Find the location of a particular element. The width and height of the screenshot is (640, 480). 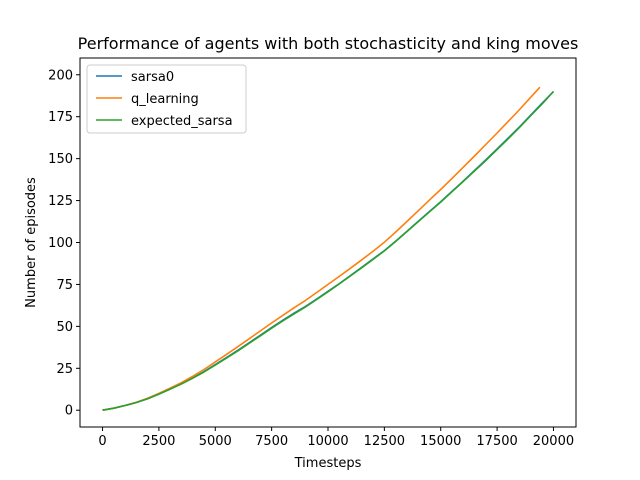

y-tick-label: 50 is located at coordinates (64, 327).